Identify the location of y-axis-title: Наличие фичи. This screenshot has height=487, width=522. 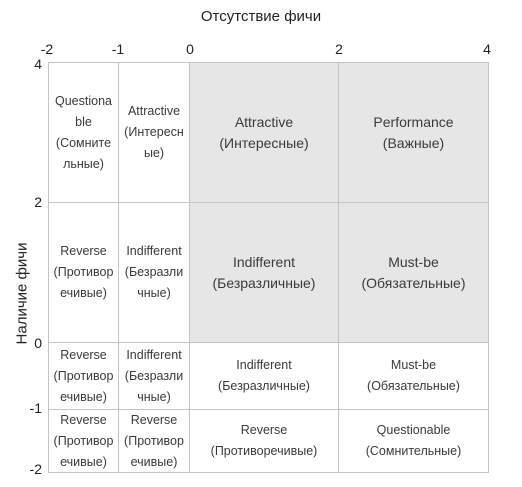
(22, 293).